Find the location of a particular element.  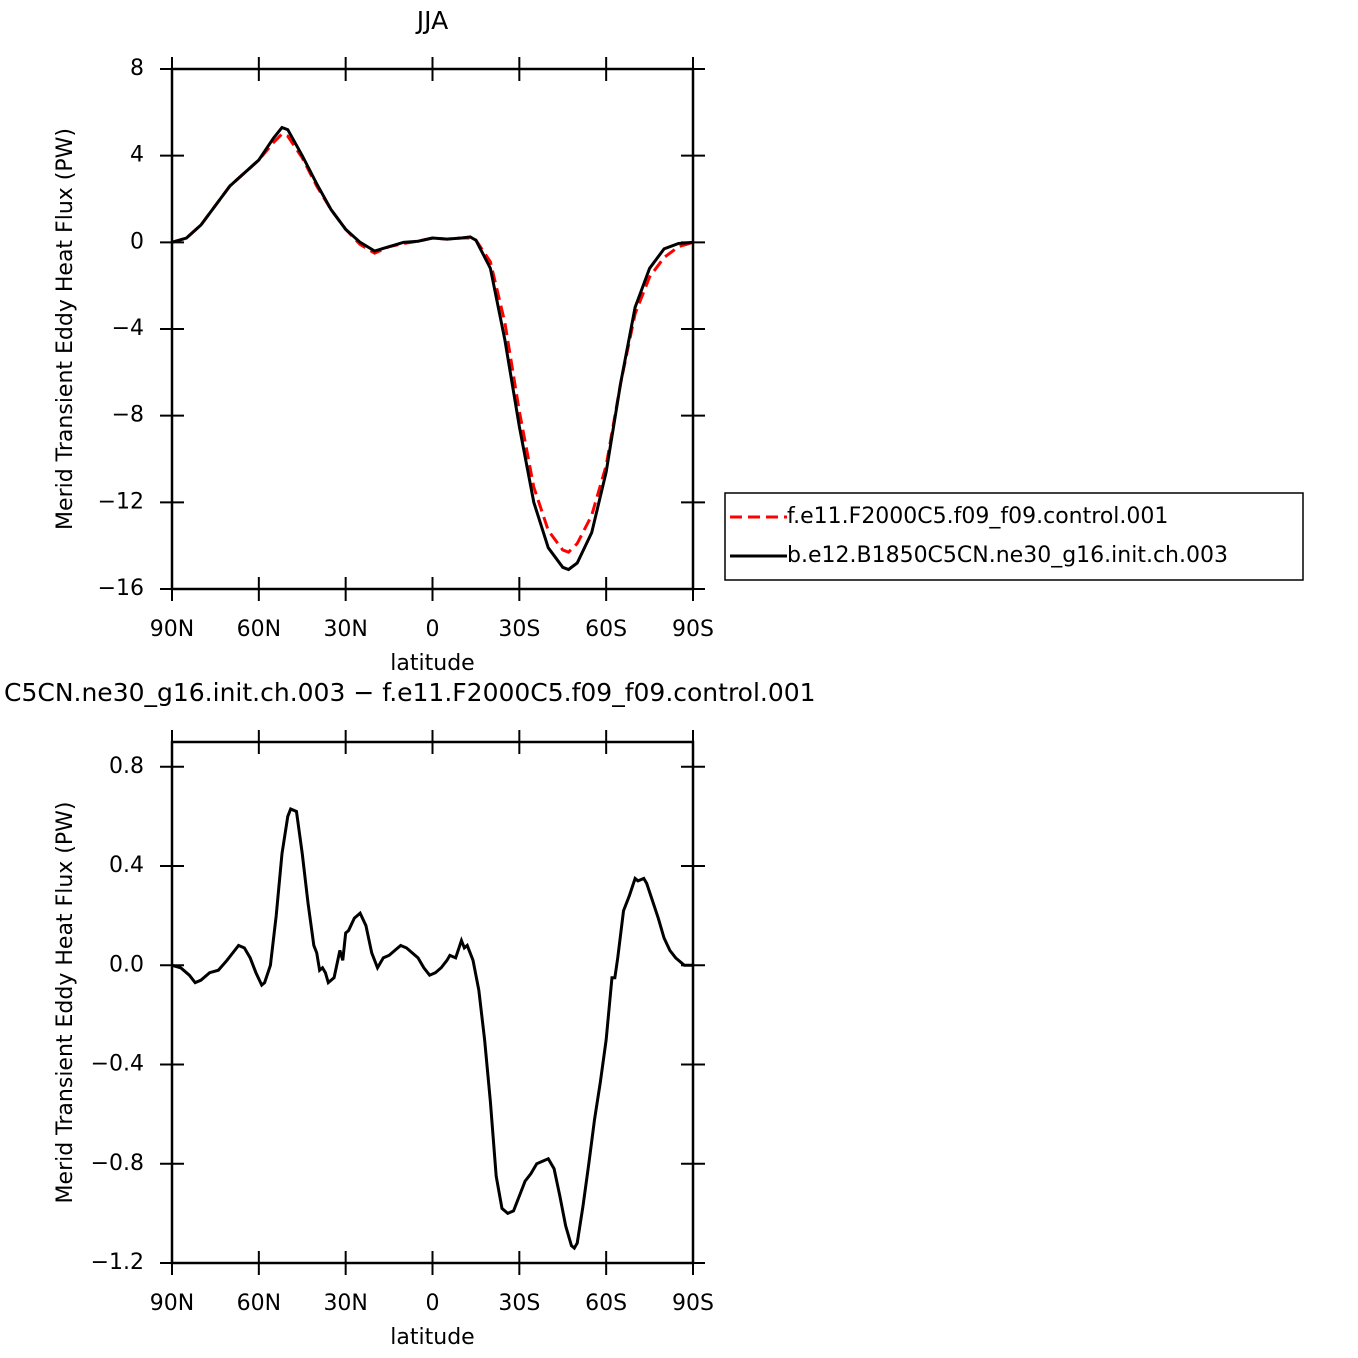

y-tick-label: 0 is located at coordinates (137, 241).